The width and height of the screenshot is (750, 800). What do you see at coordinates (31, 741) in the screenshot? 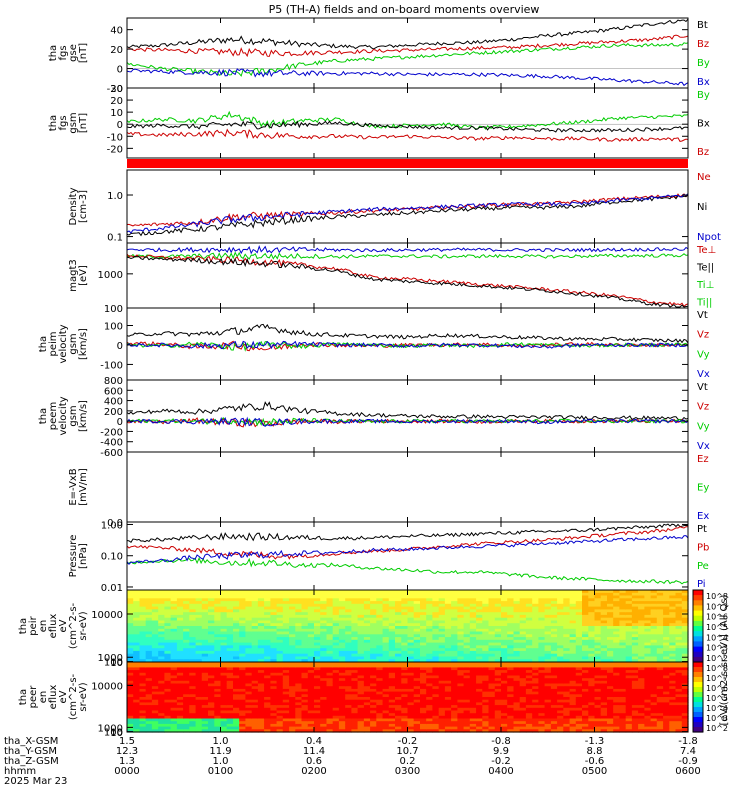
I see `footer-row-label: tha_X-GSM` at bounding box center [31, 741].